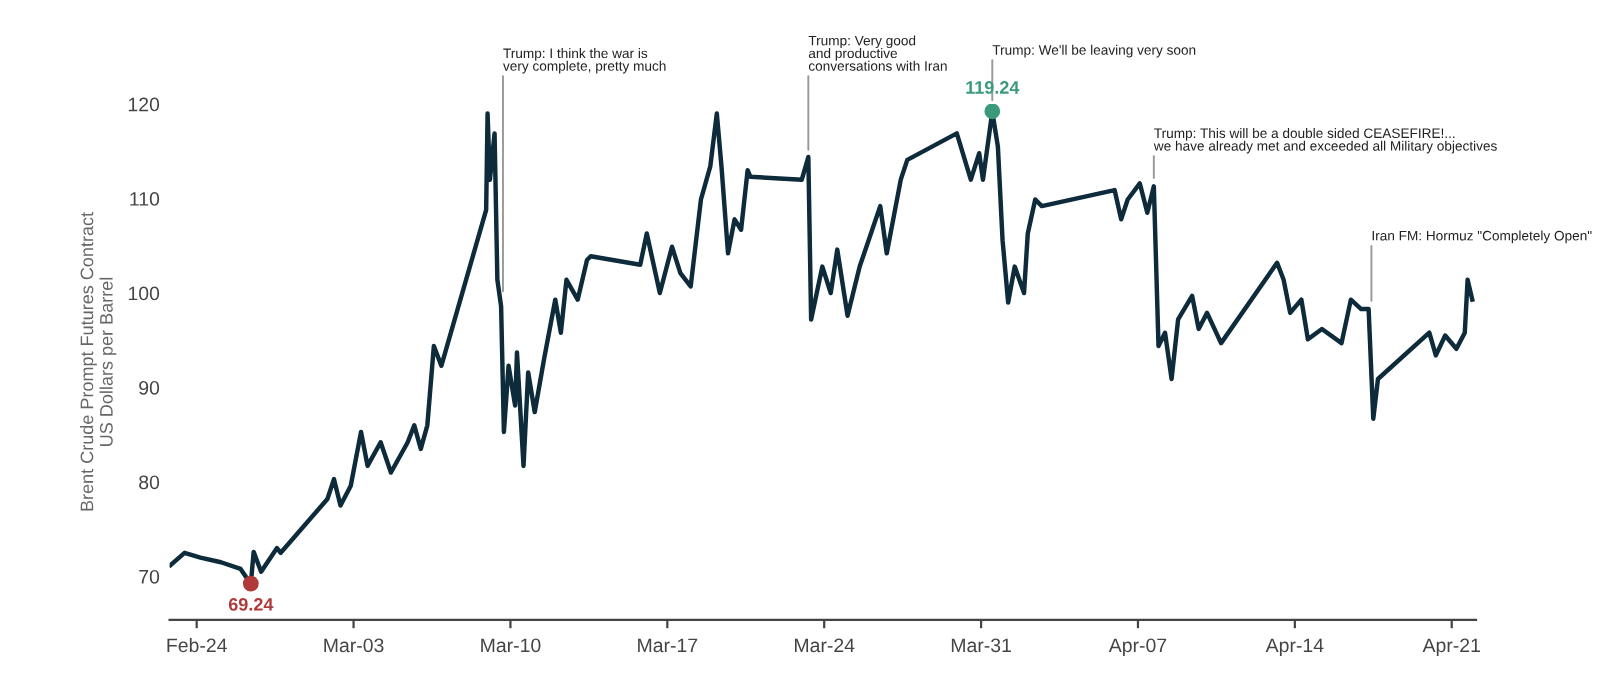 The height and width of the screenshot is (676, 1600). Describe the element at coordinates (144, 293) in the screenshot. I see `y-tick-label: 100` at that location.